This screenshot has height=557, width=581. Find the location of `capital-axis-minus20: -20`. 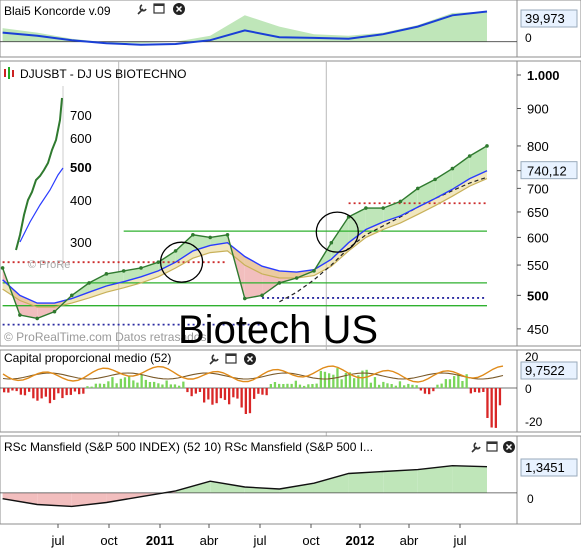

capital-axis-minus20: -20 is located at coordinates (534, 422).